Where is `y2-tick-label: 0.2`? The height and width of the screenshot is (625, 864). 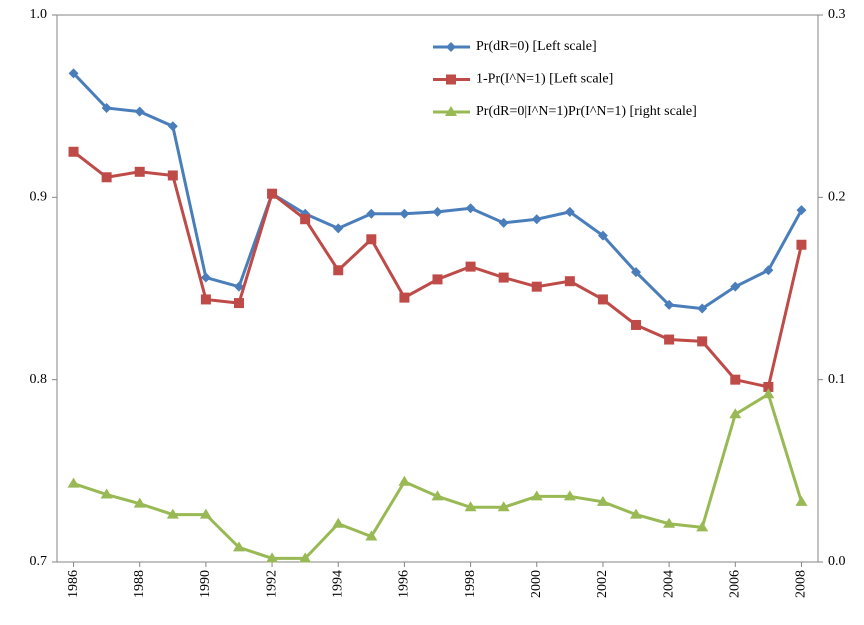
y2-tick-label: 0.2 is located at coordinates (837, 197).